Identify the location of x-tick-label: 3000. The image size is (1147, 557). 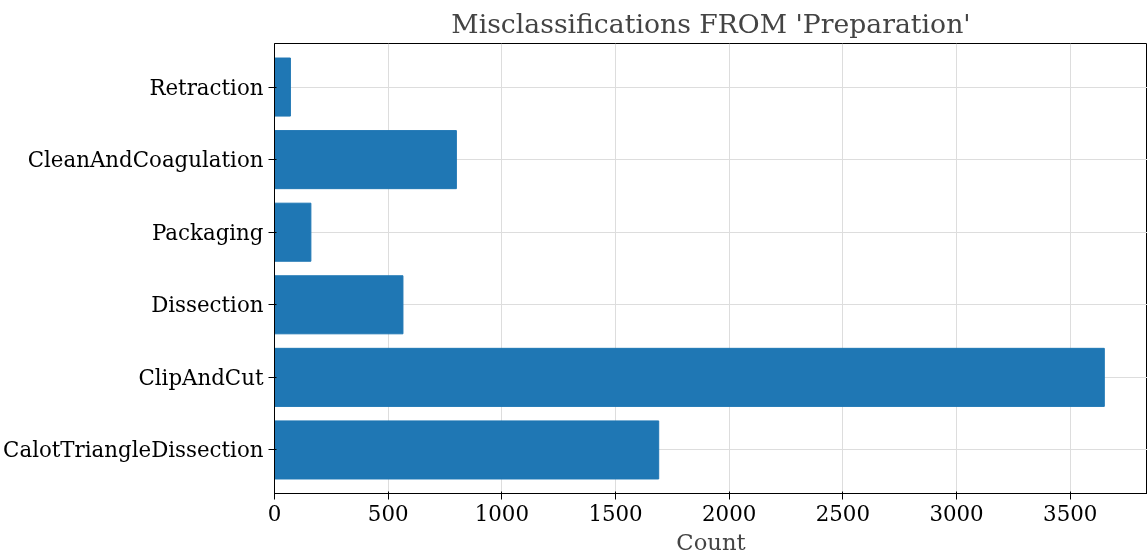
(956, 513).